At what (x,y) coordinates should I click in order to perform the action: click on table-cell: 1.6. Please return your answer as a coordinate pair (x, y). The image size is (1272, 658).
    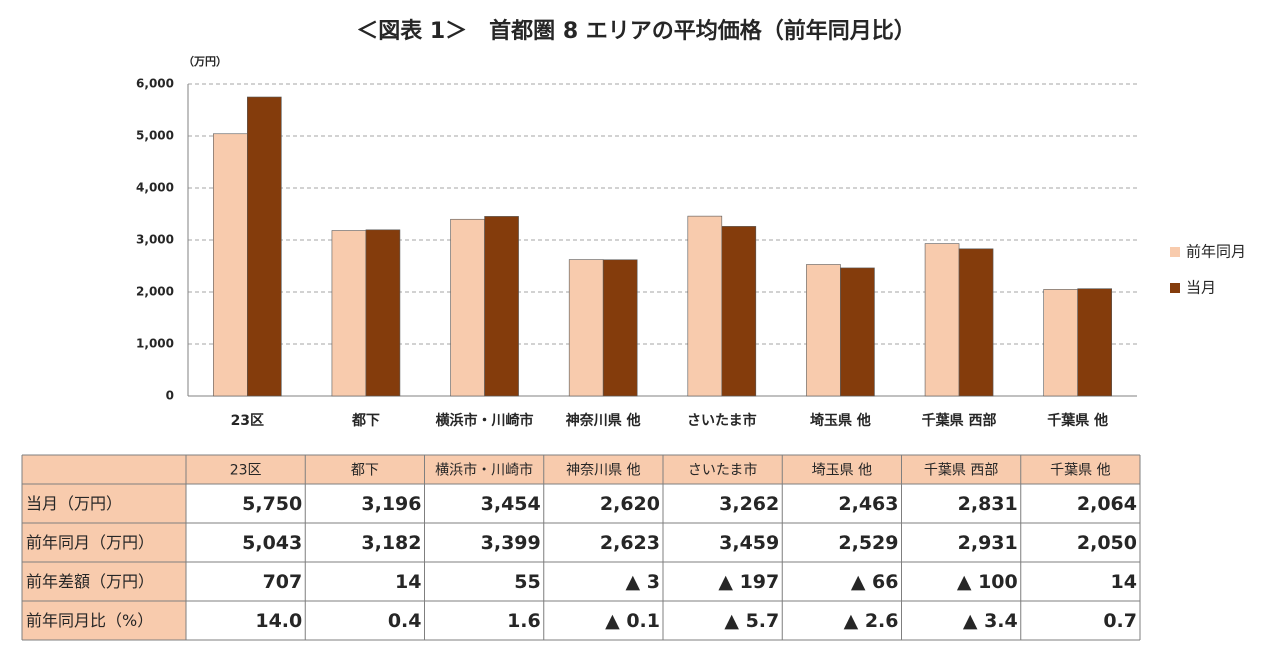
    Looking at the image, I should click on (524, 621).